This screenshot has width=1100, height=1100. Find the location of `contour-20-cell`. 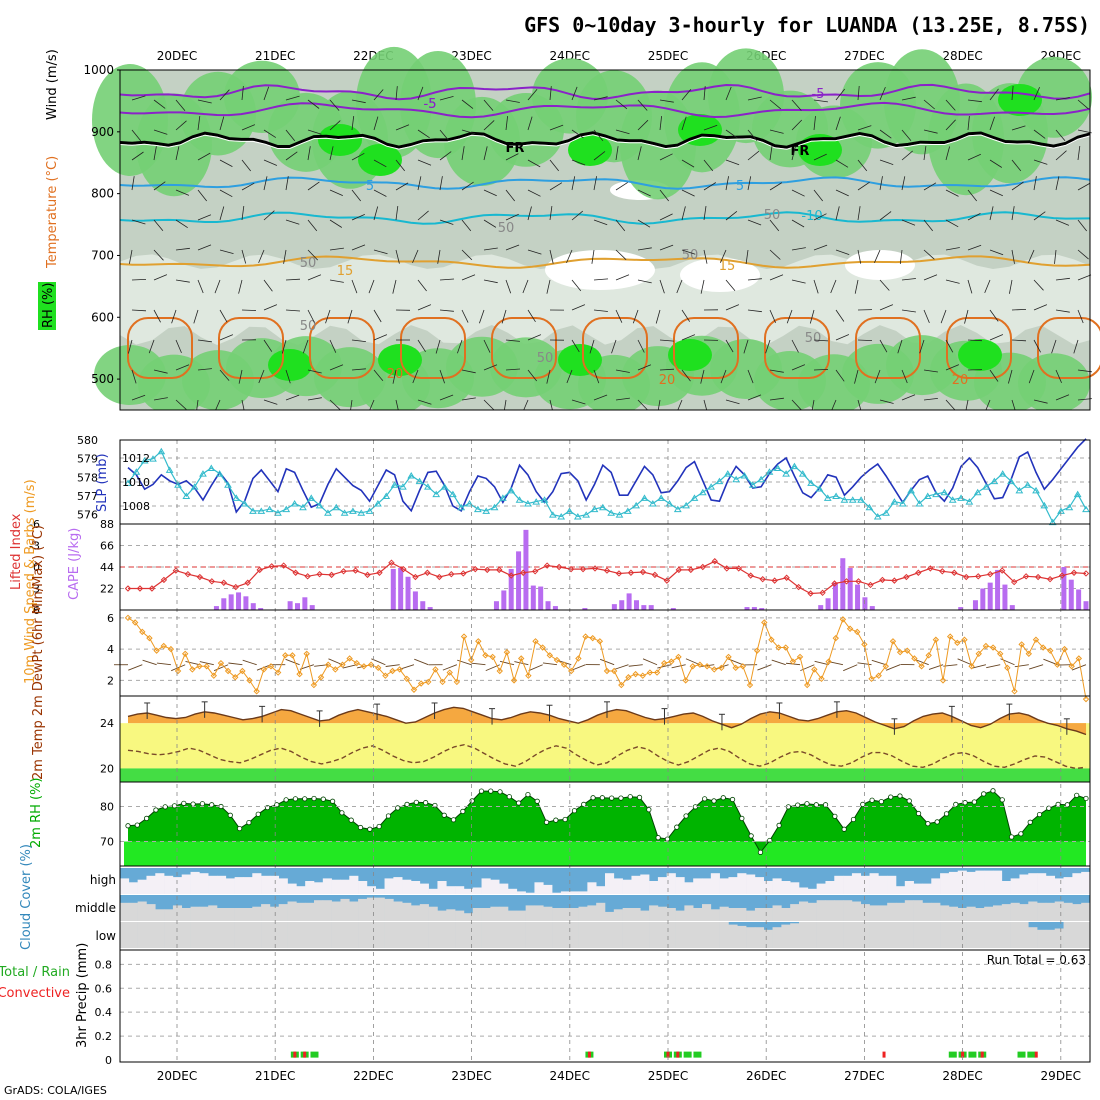

contour-20-cell is located at coordinates (524, 348).